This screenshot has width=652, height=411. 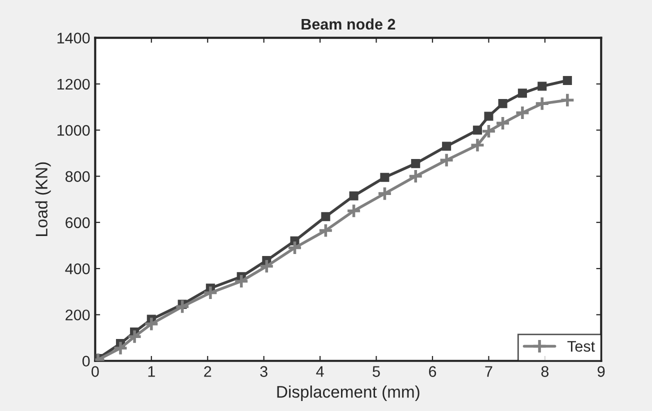 I want to click on y-tick-label: 0, so click(x=86, y=361).